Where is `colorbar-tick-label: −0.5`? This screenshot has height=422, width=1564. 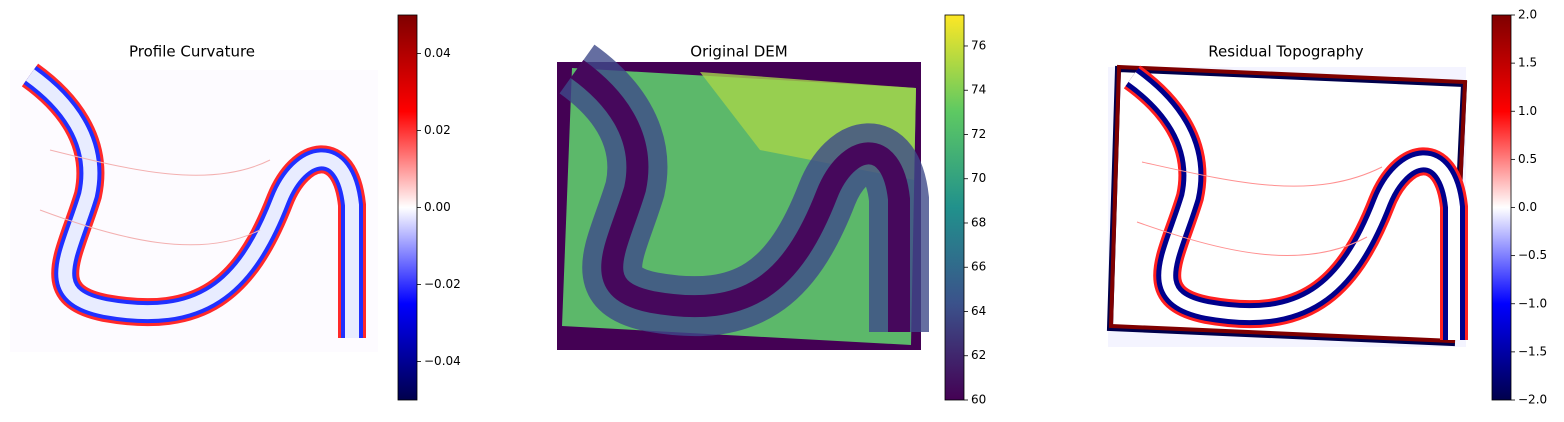
colorbar-tick-label: −0.5 is located at coordinates (1532, 255).